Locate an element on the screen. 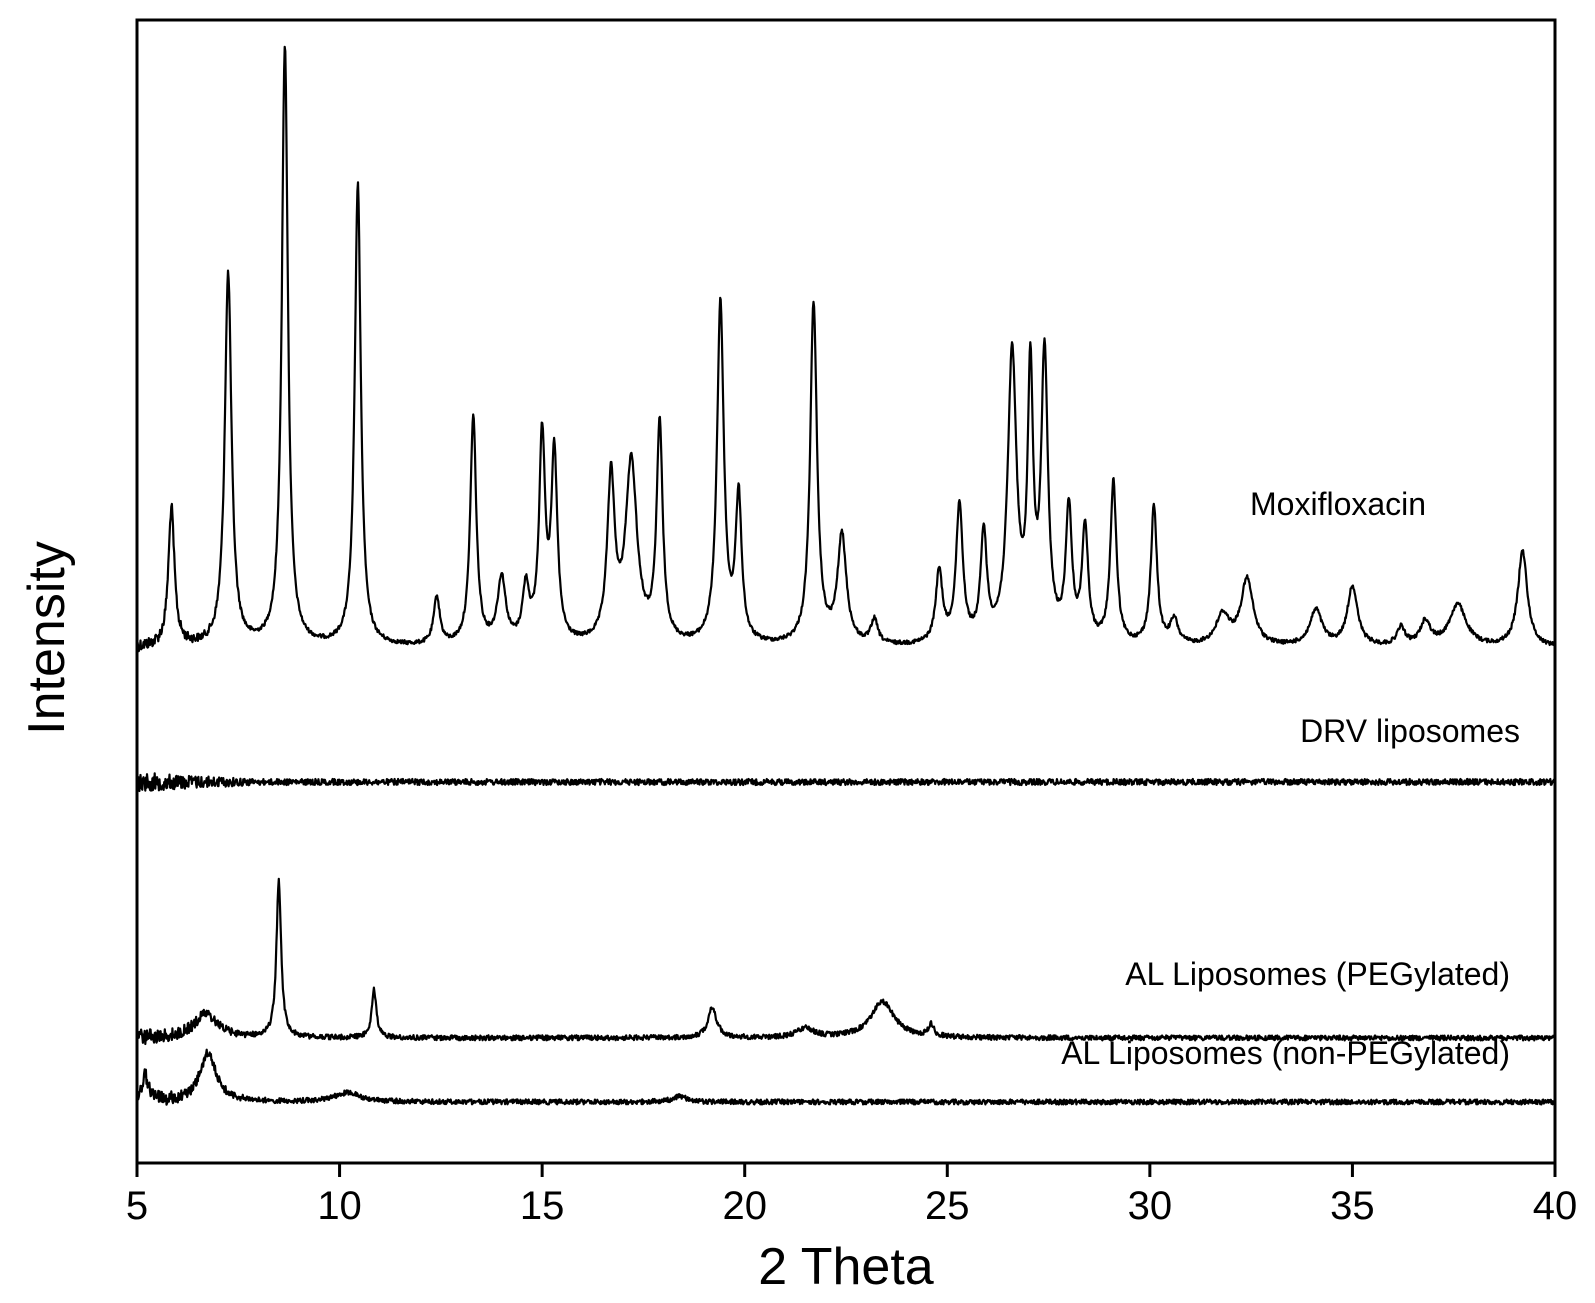 This screenshot has width=1595, height=1303. series-label-0: Moxifloxacin is located at coordinates (1338, 504).